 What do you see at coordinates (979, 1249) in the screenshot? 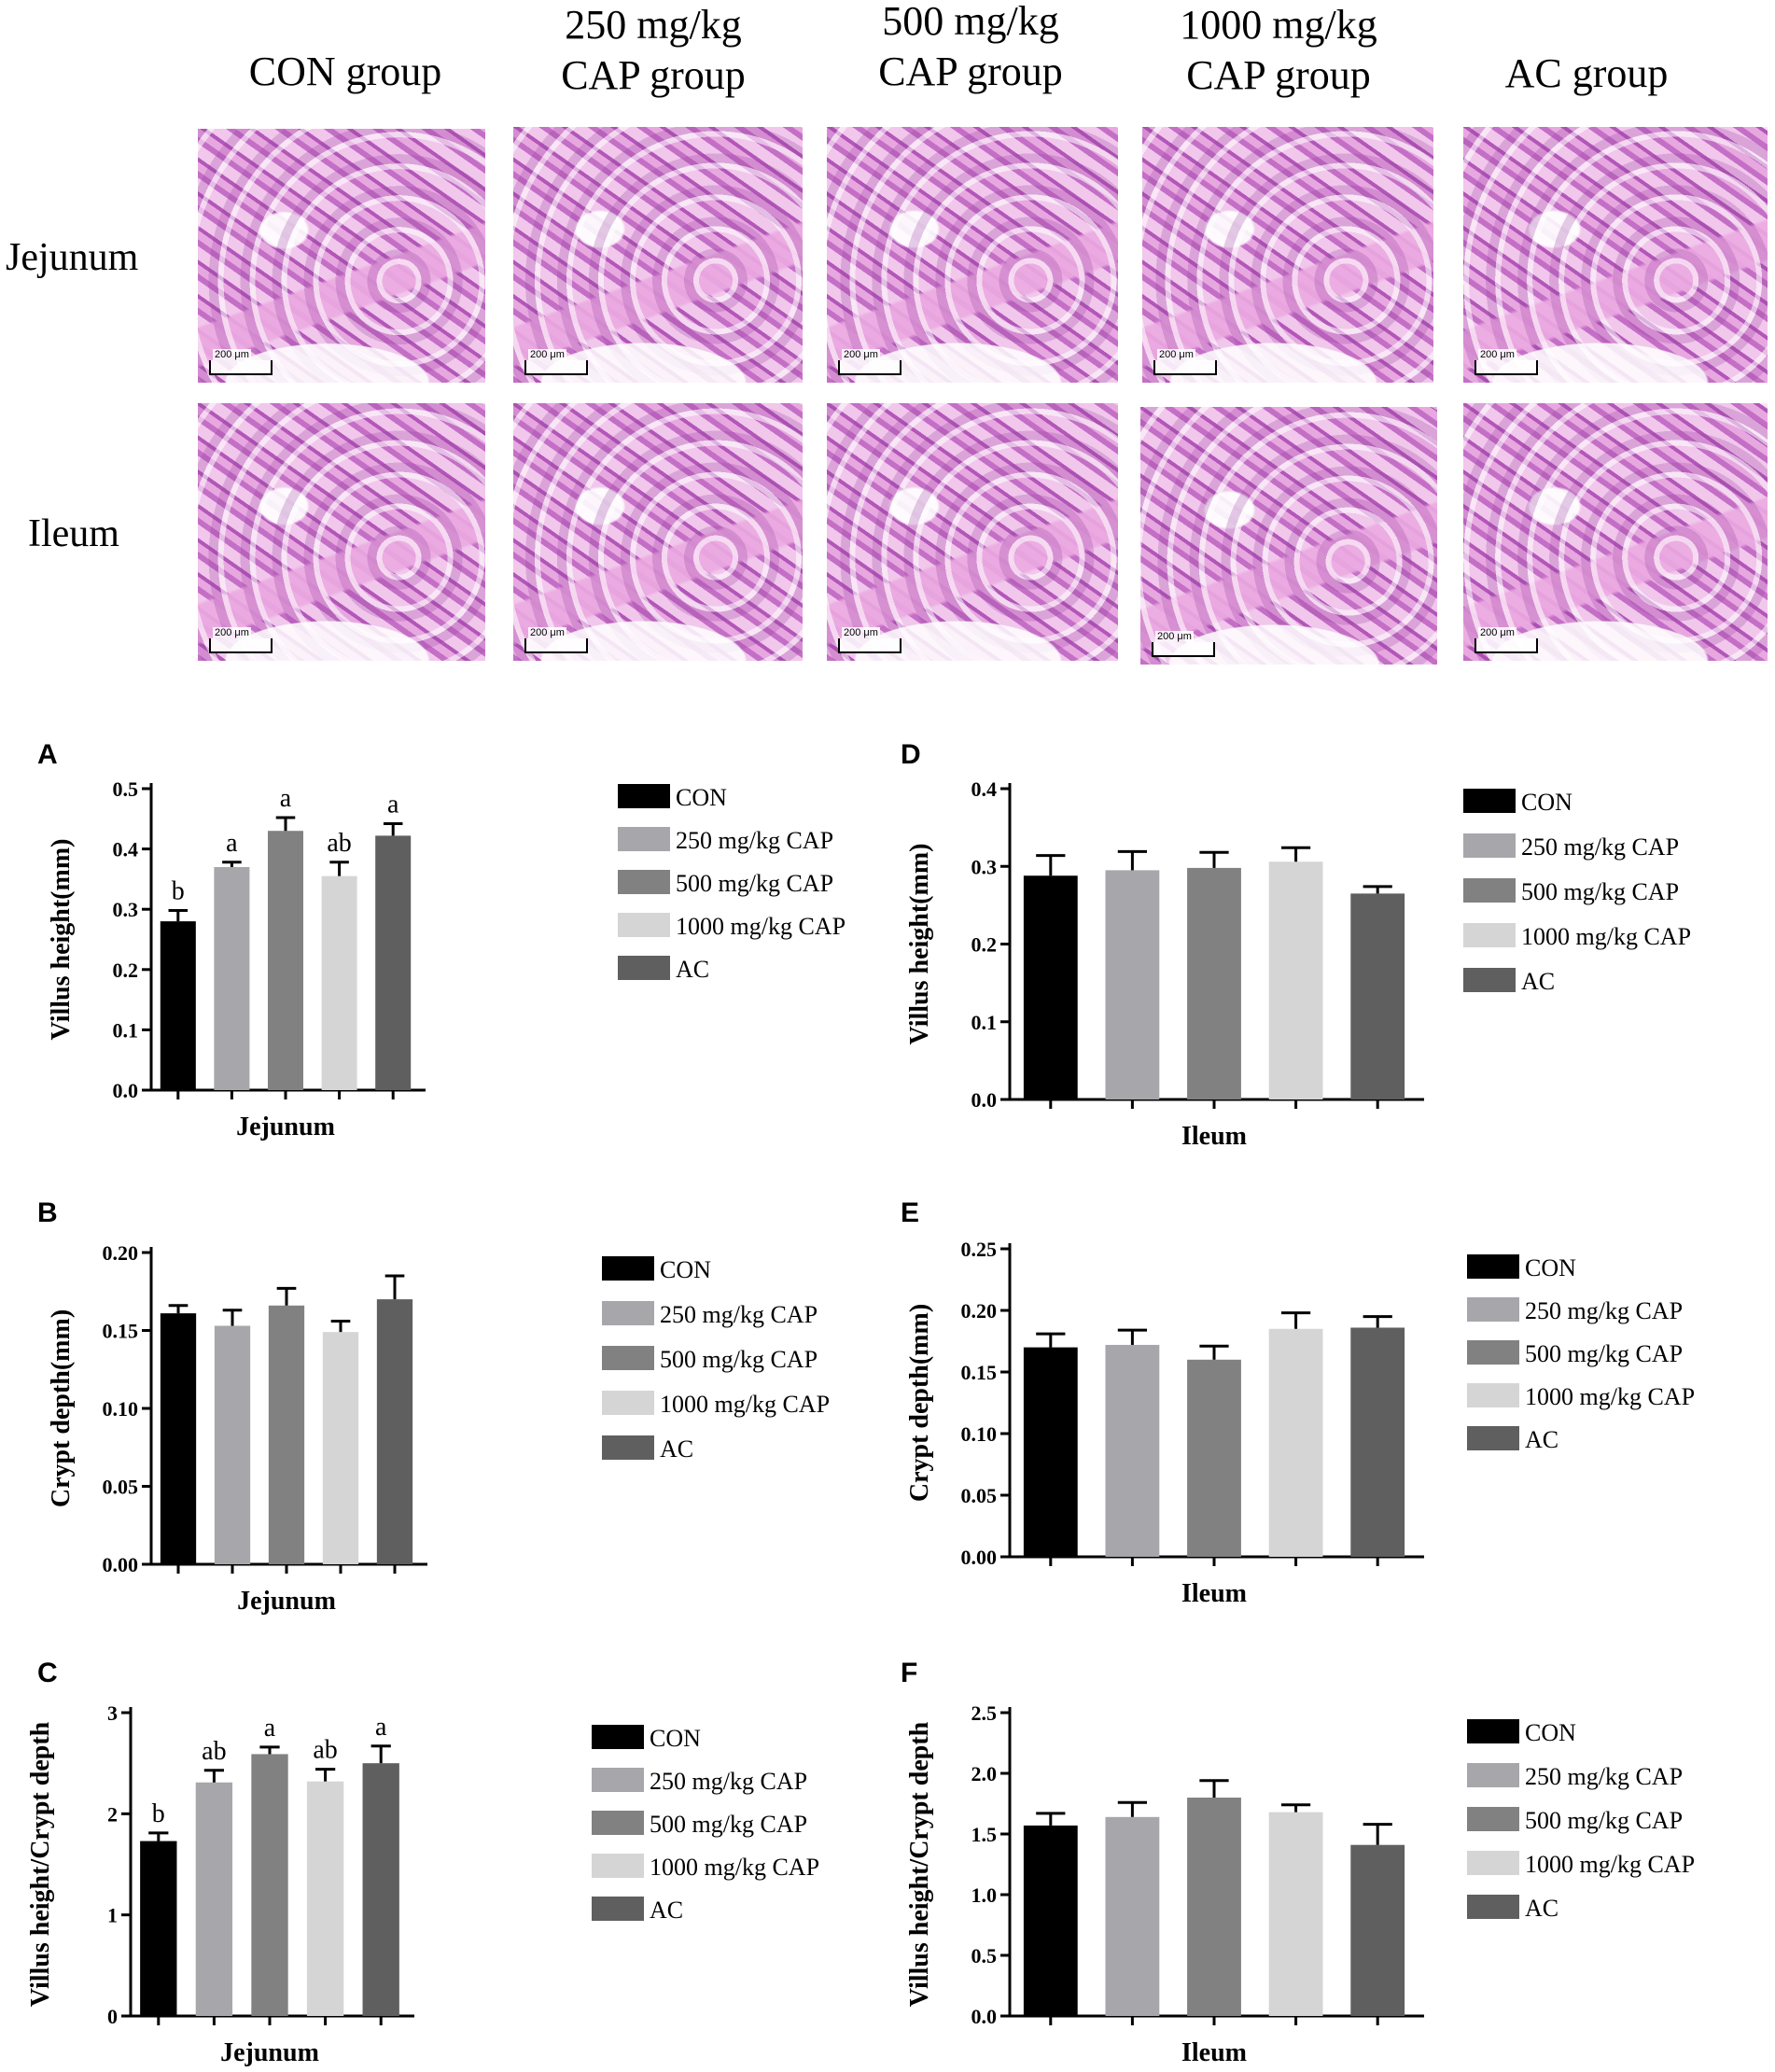
I see `y-tick-label: 0.25` at bounding box center [979, 1249].